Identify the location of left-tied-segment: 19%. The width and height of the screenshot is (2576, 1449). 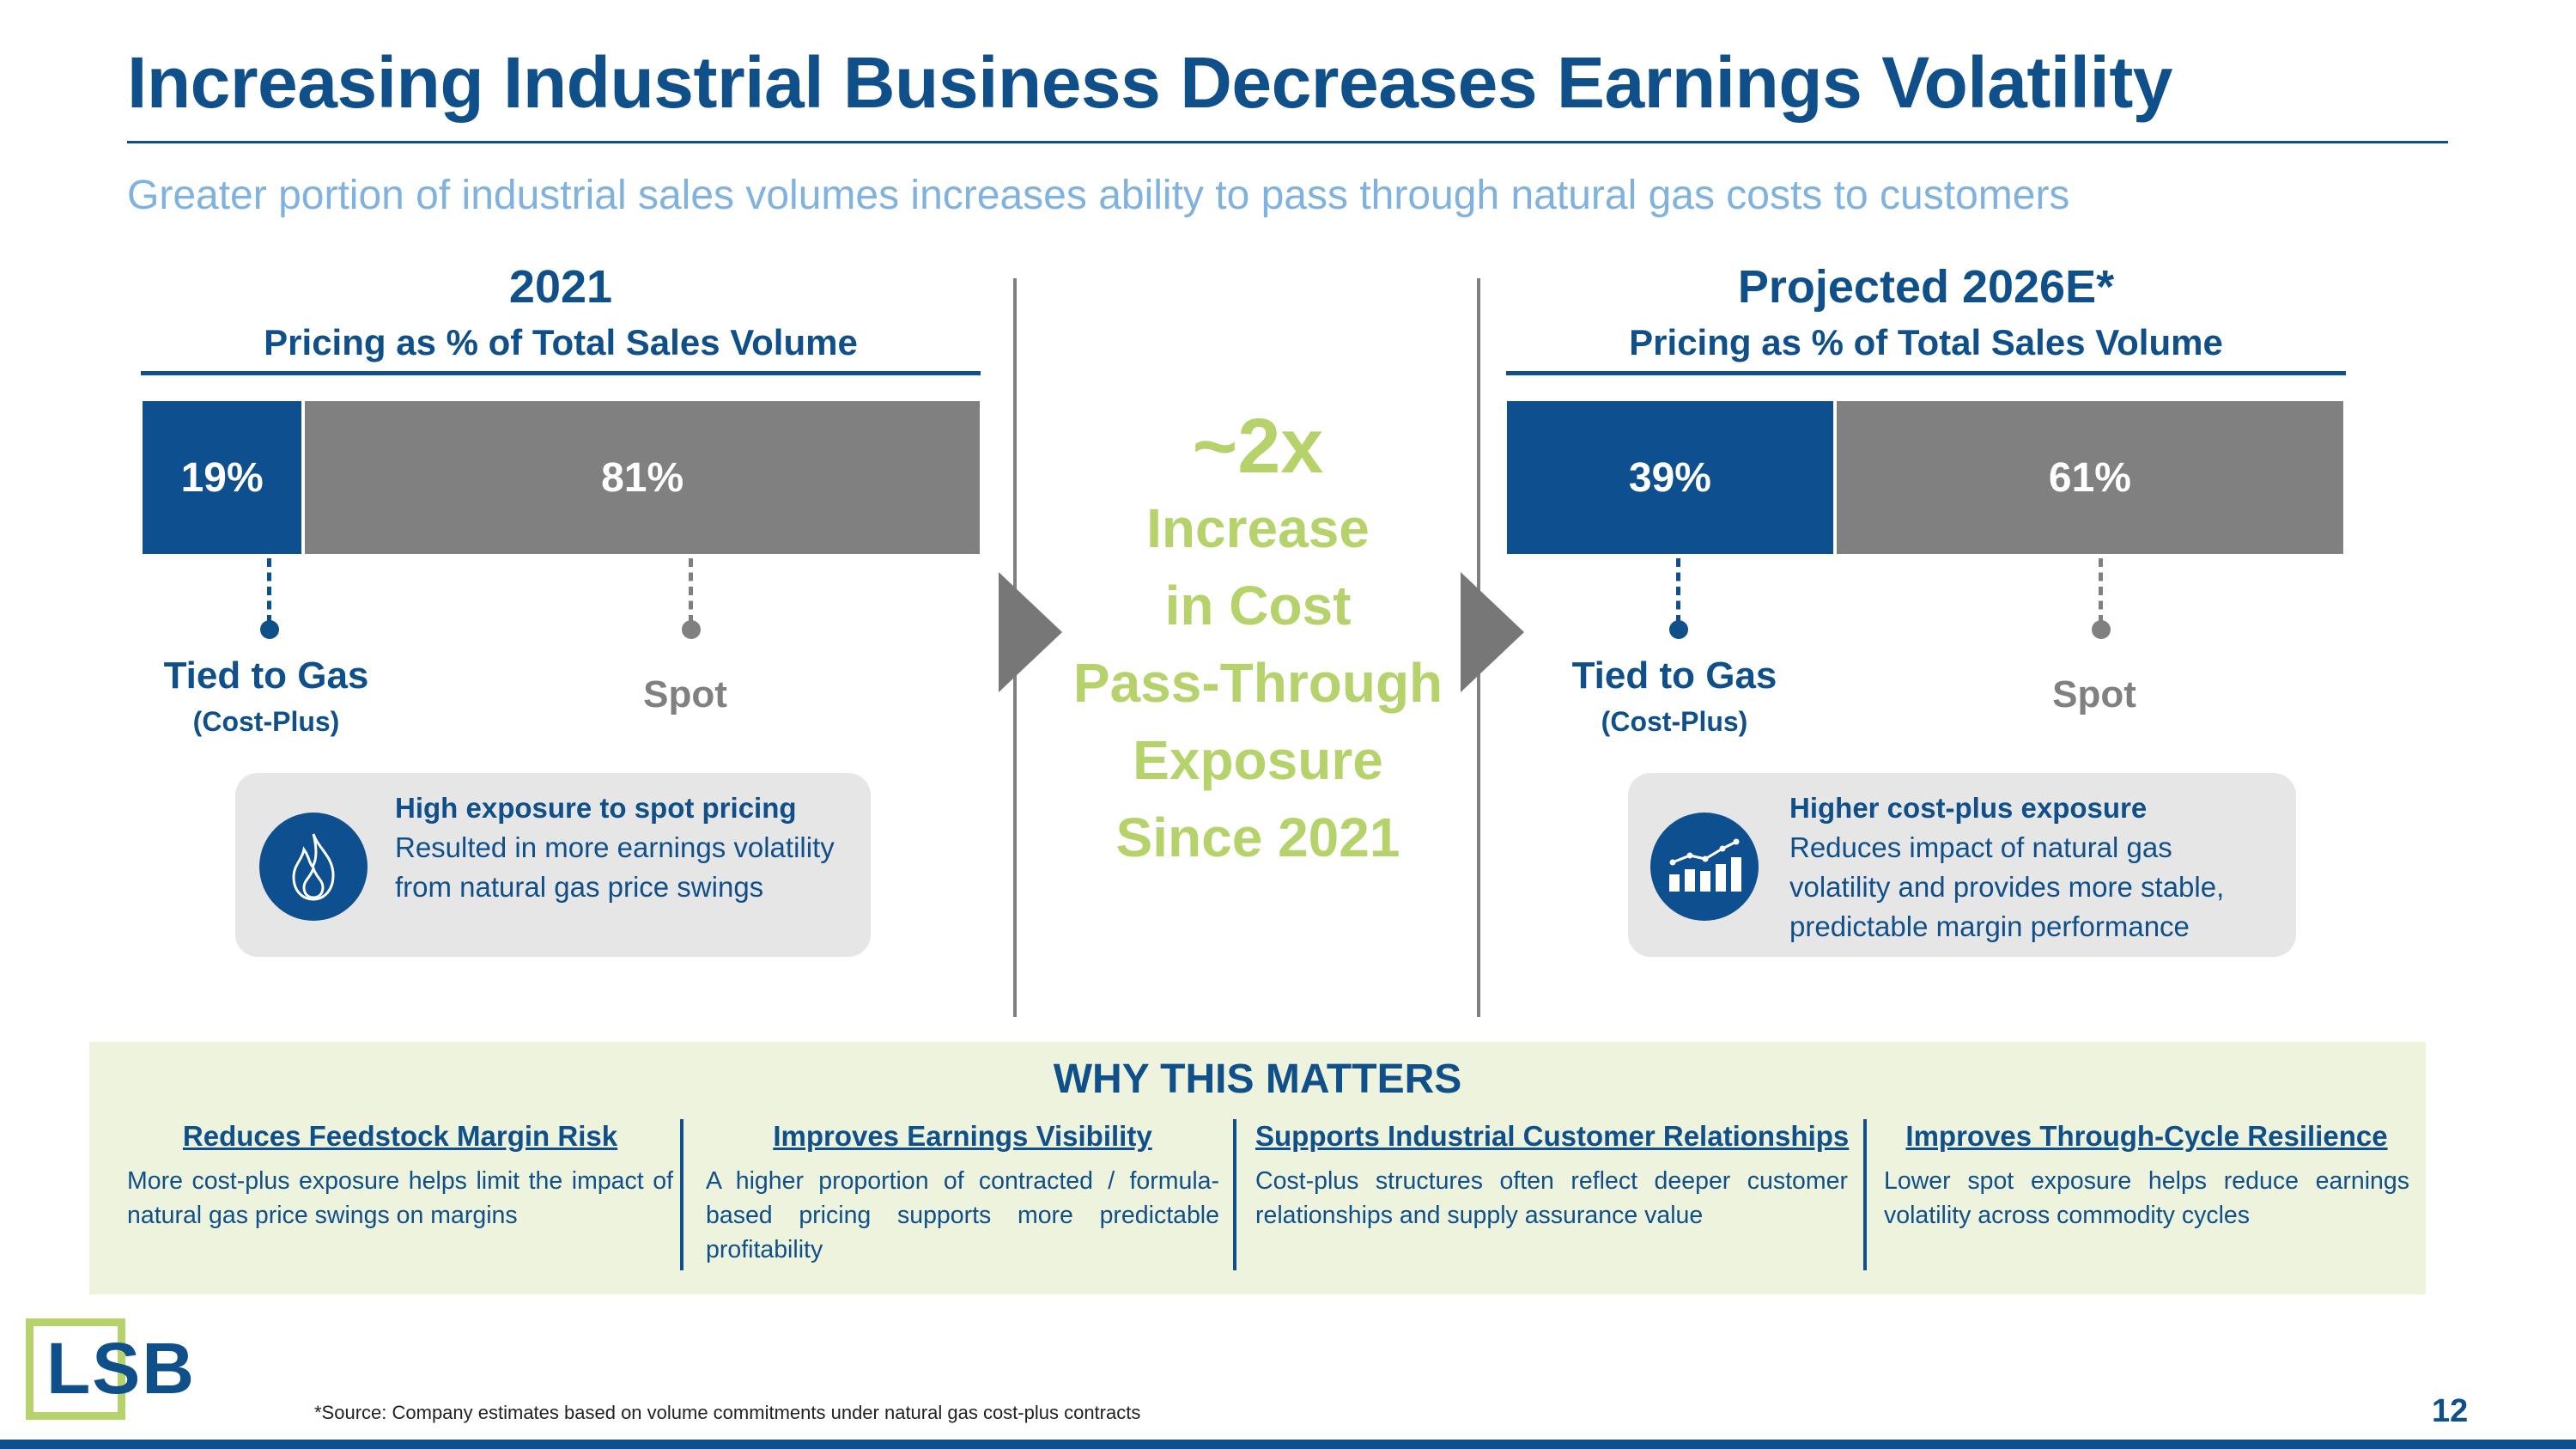
(222, 478).